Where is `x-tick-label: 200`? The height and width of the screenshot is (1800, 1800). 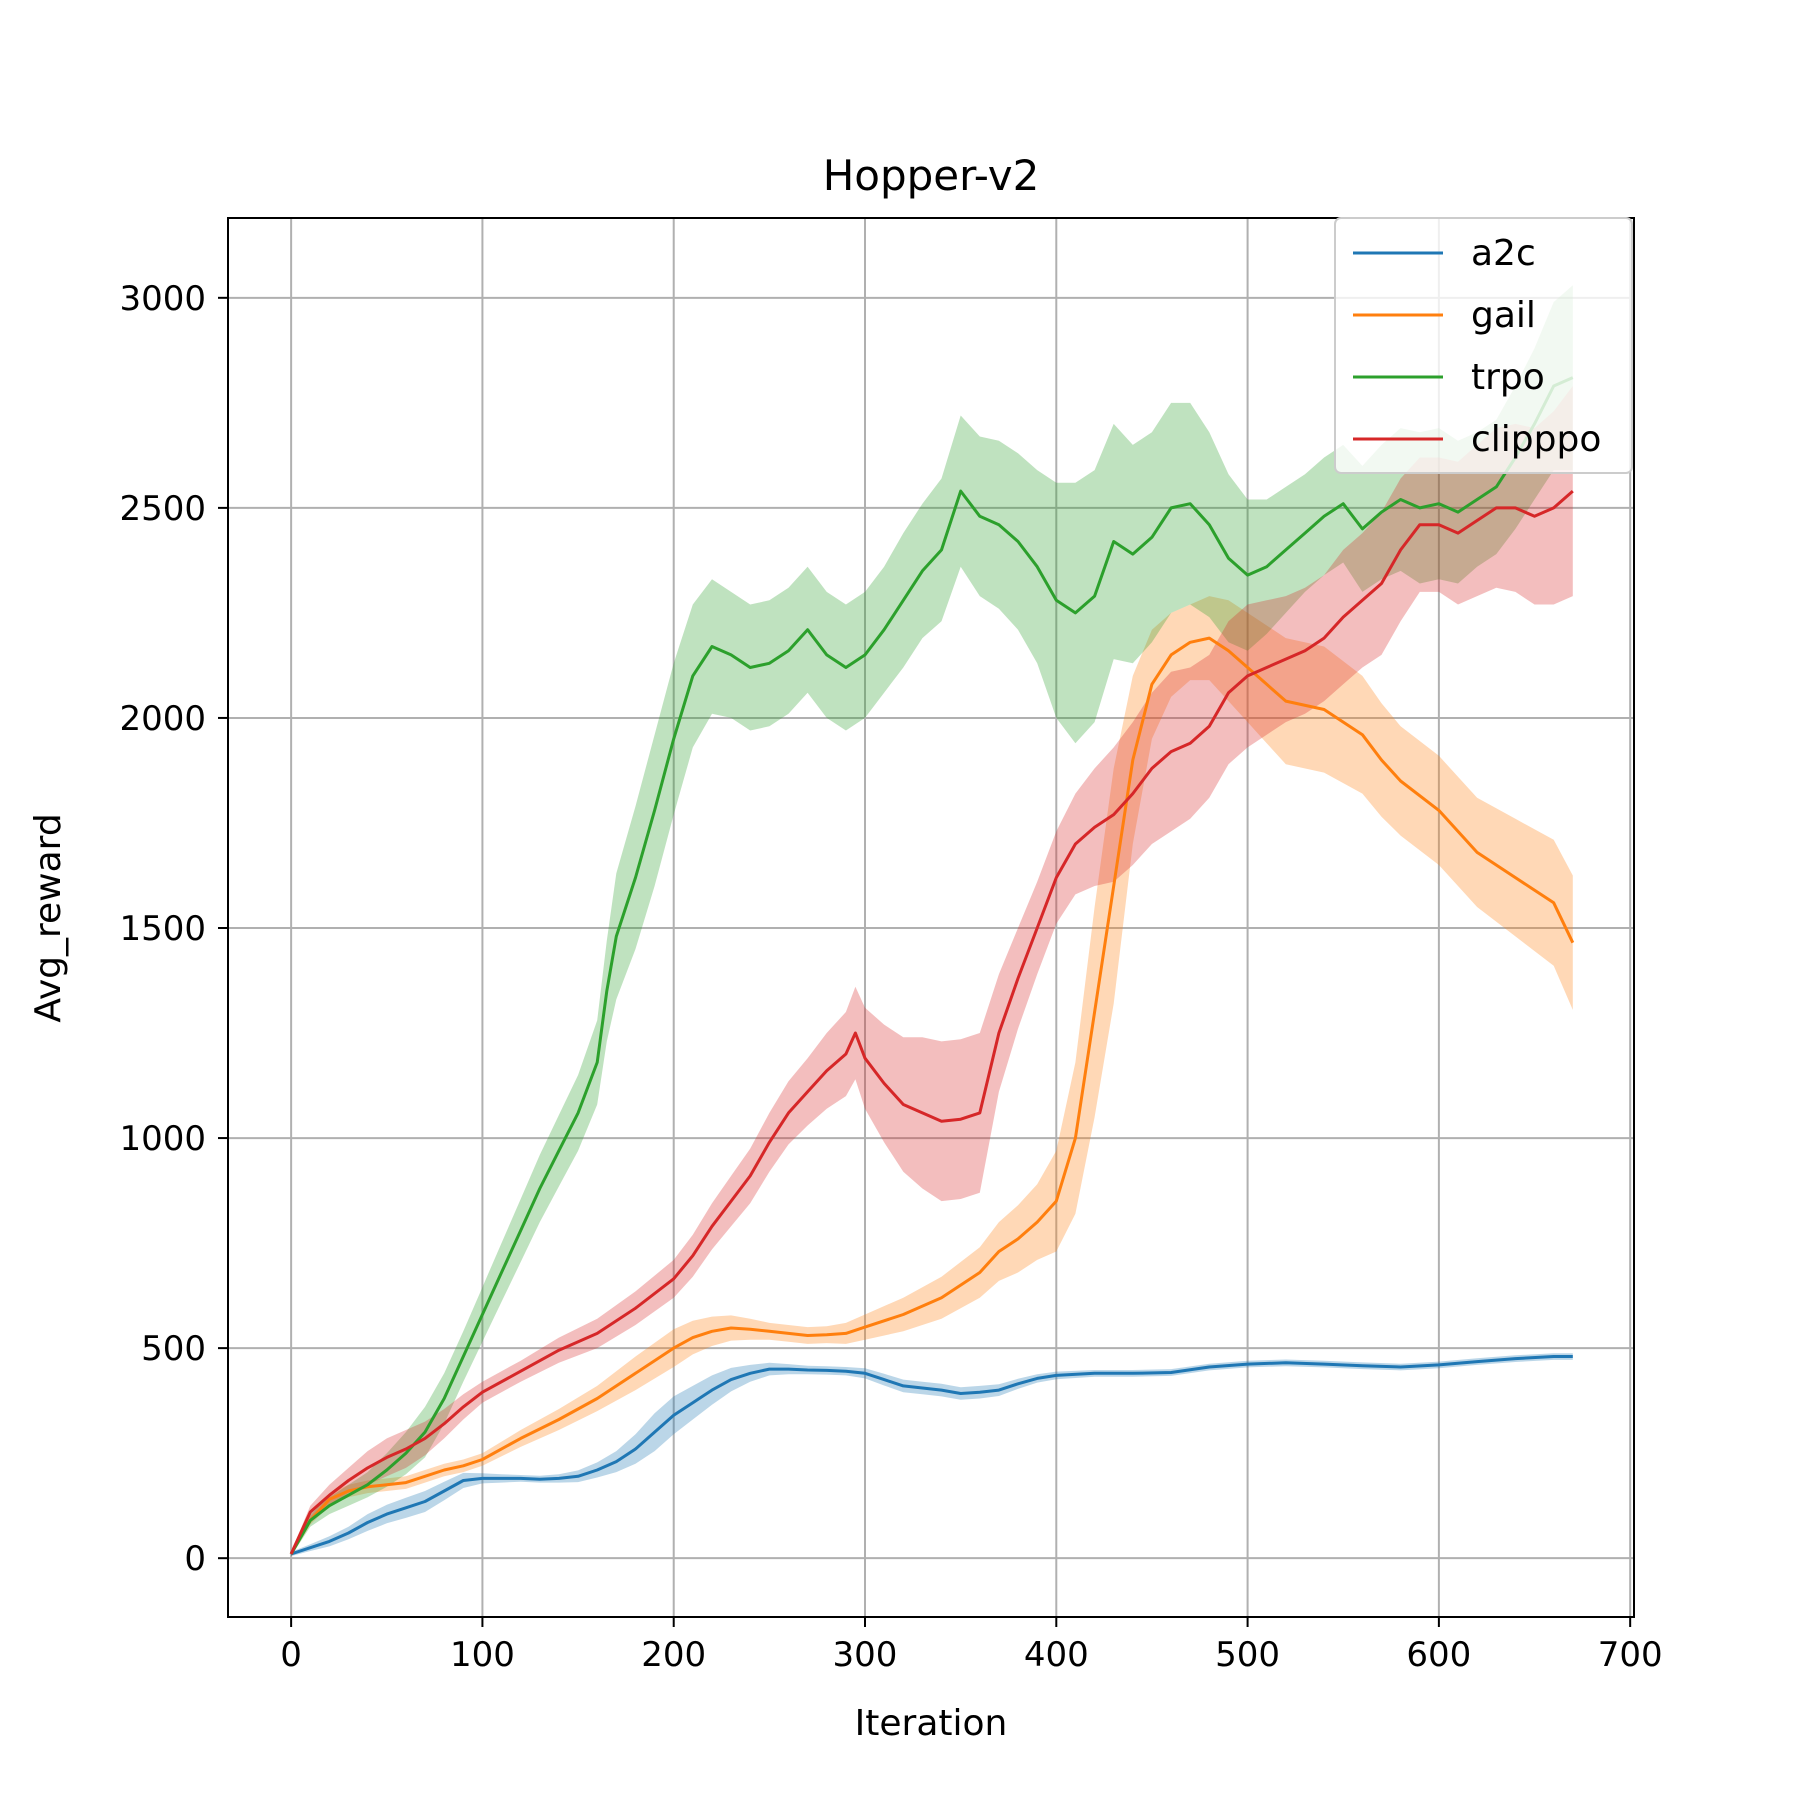
x-tick-label: 200 is located at coordinates (673, 1655).